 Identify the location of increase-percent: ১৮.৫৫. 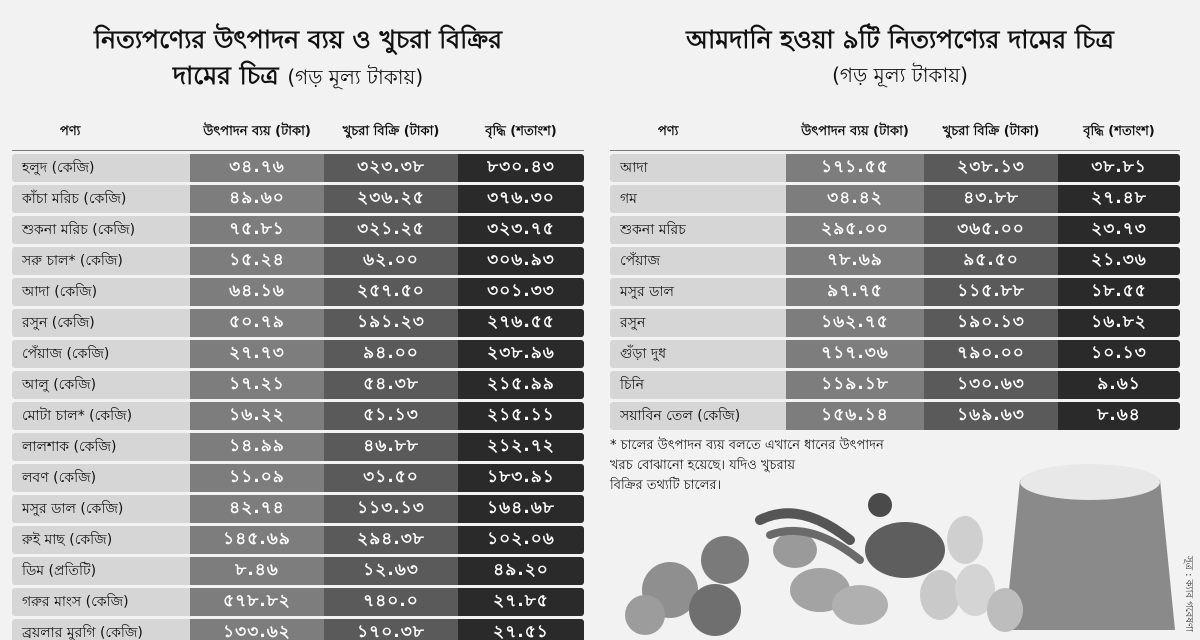
(1119, 292).